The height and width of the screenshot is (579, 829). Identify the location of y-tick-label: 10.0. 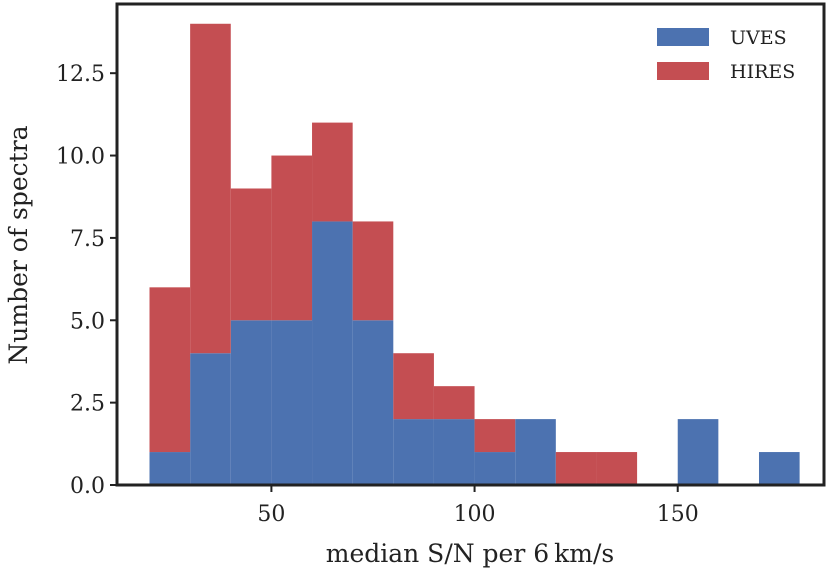
(80, 157).